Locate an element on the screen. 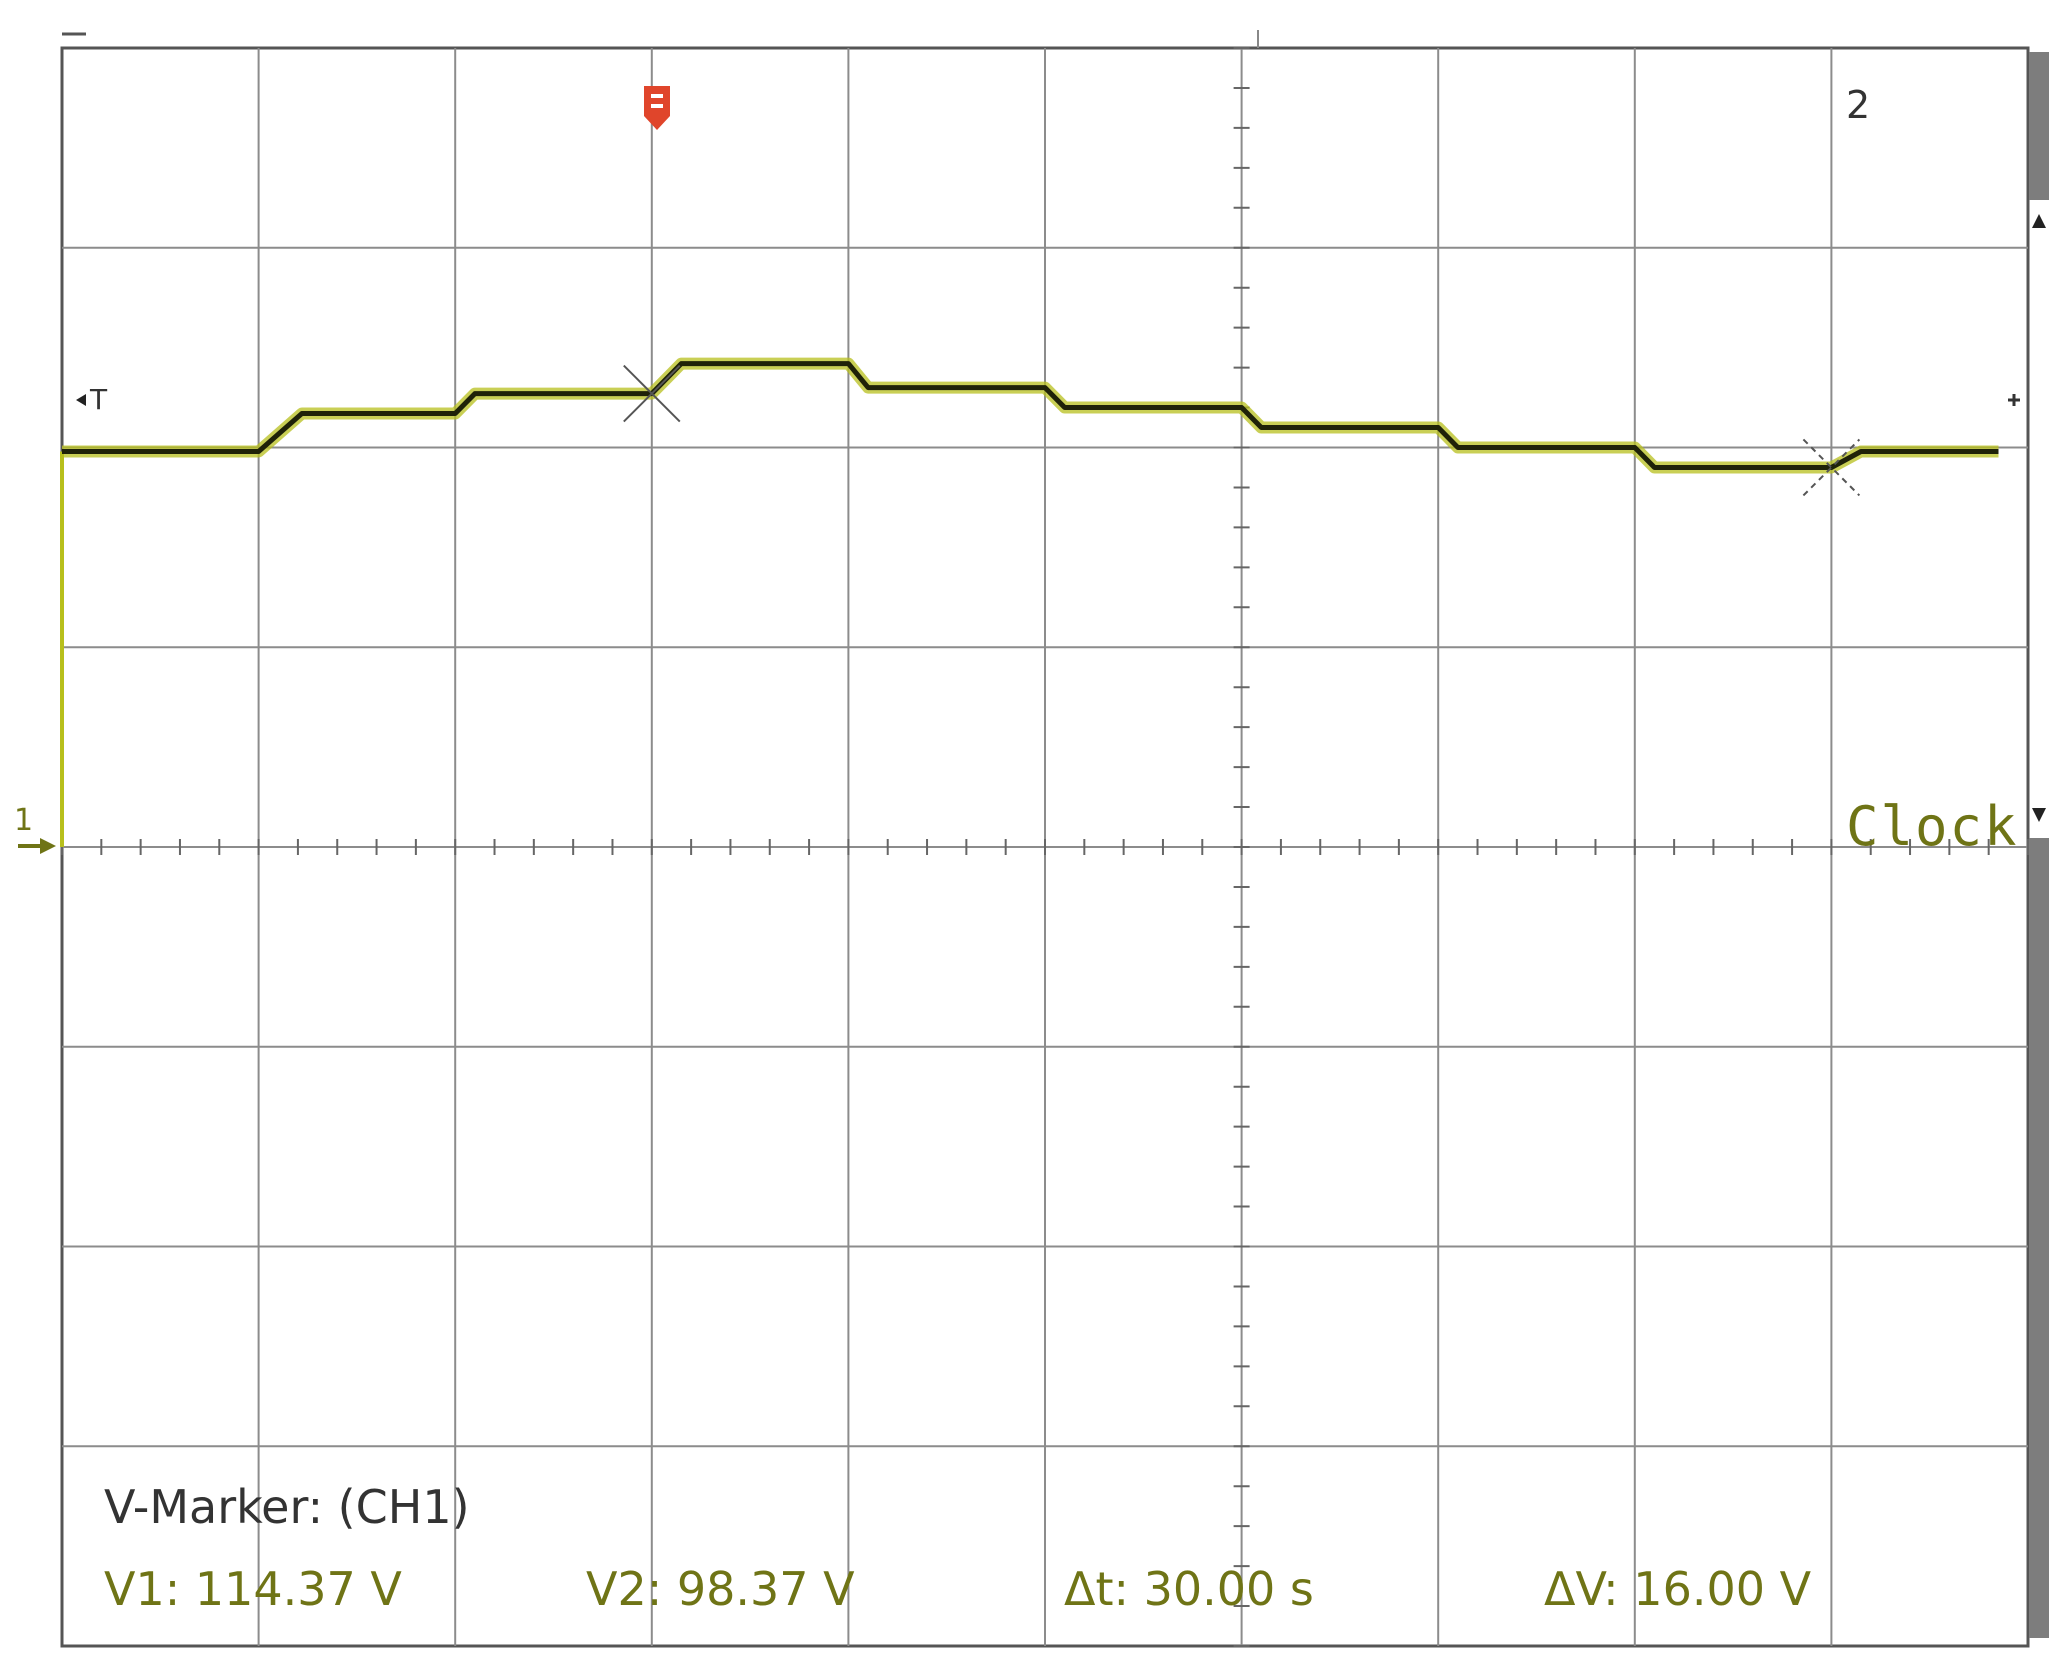 The image size is (2064, 1663). triangle-up-icon is located at coordinates (2039, 221).